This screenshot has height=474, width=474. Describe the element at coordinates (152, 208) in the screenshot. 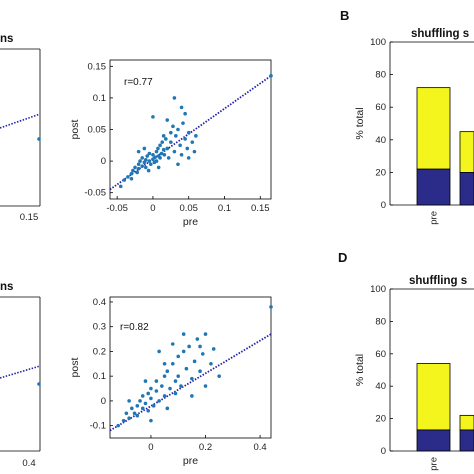

I see `x-tick-label: 0` at that location.